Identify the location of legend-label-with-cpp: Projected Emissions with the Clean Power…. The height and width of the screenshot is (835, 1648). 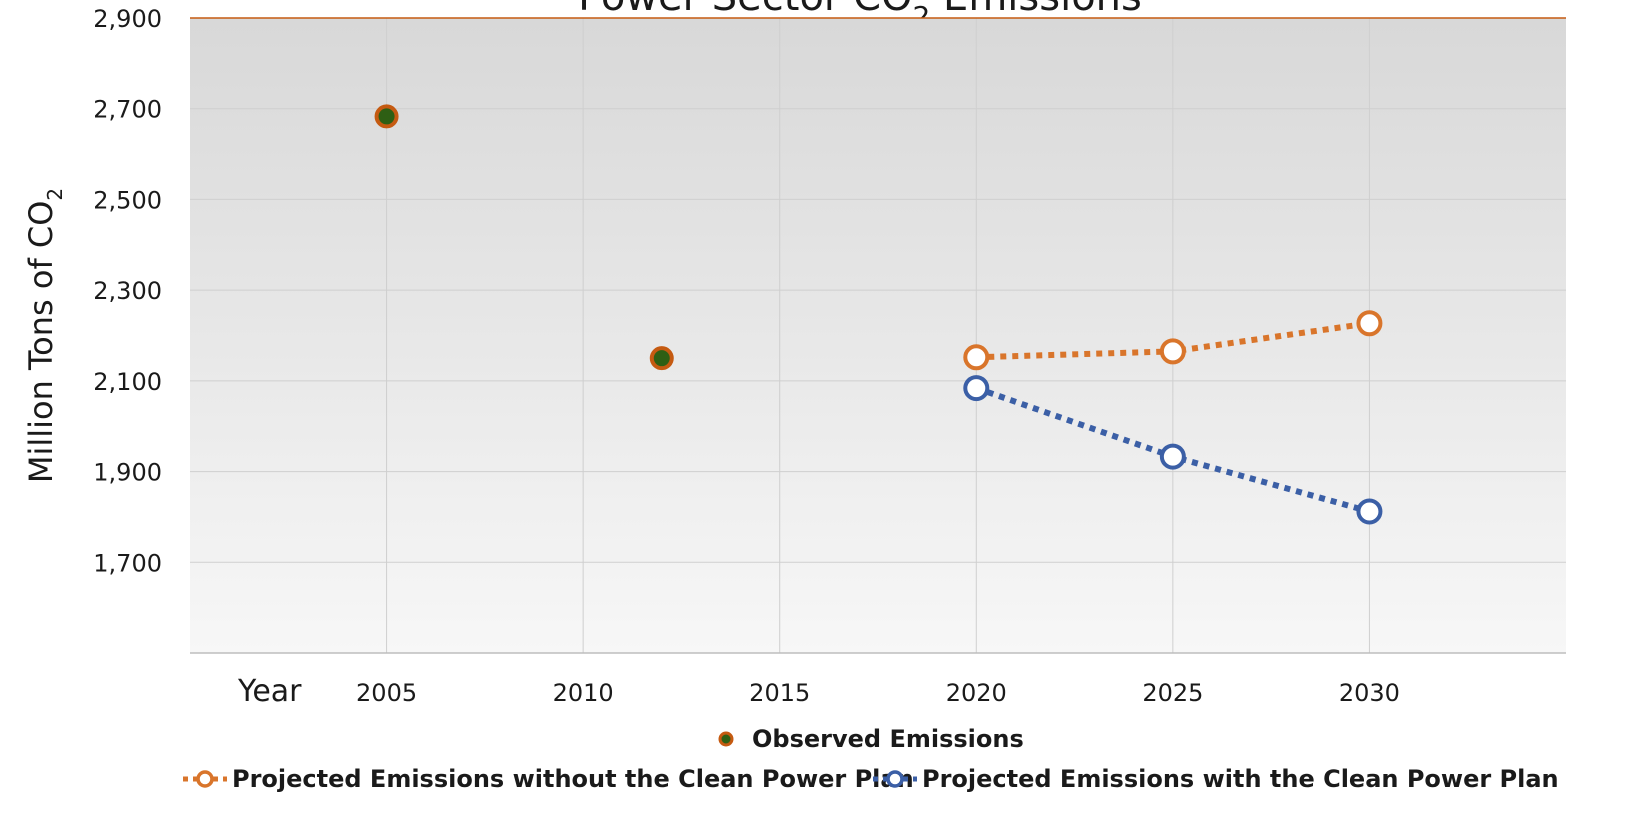
(1240, 779).